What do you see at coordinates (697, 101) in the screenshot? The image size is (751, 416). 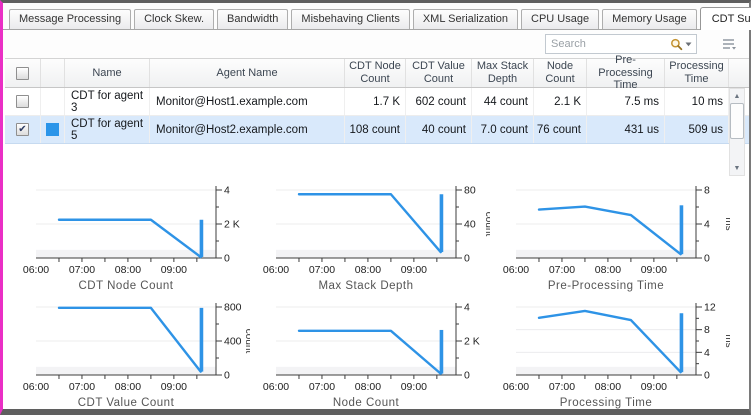 I see `value-cell: 10 ms` at bounding box center [697, 101].